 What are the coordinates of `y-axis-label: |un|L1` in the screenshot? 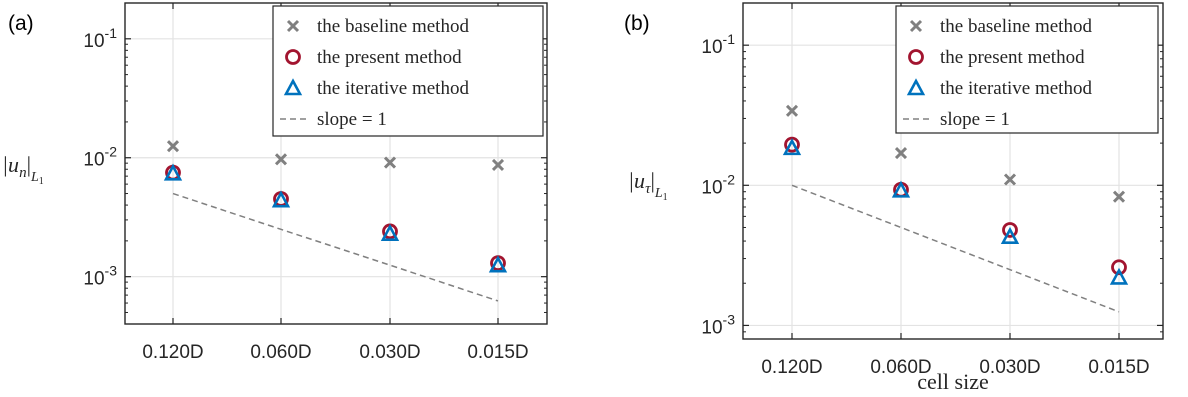 It's located at (23, 169).